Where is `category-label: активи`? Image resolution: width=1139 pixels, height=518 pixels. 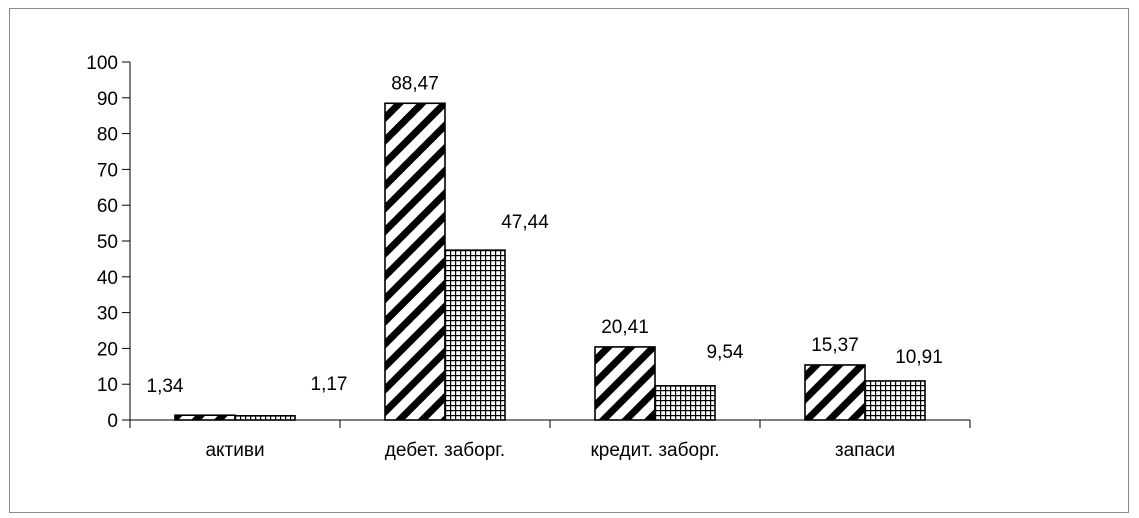 category-label: активи is located at coordinates (234, 450).